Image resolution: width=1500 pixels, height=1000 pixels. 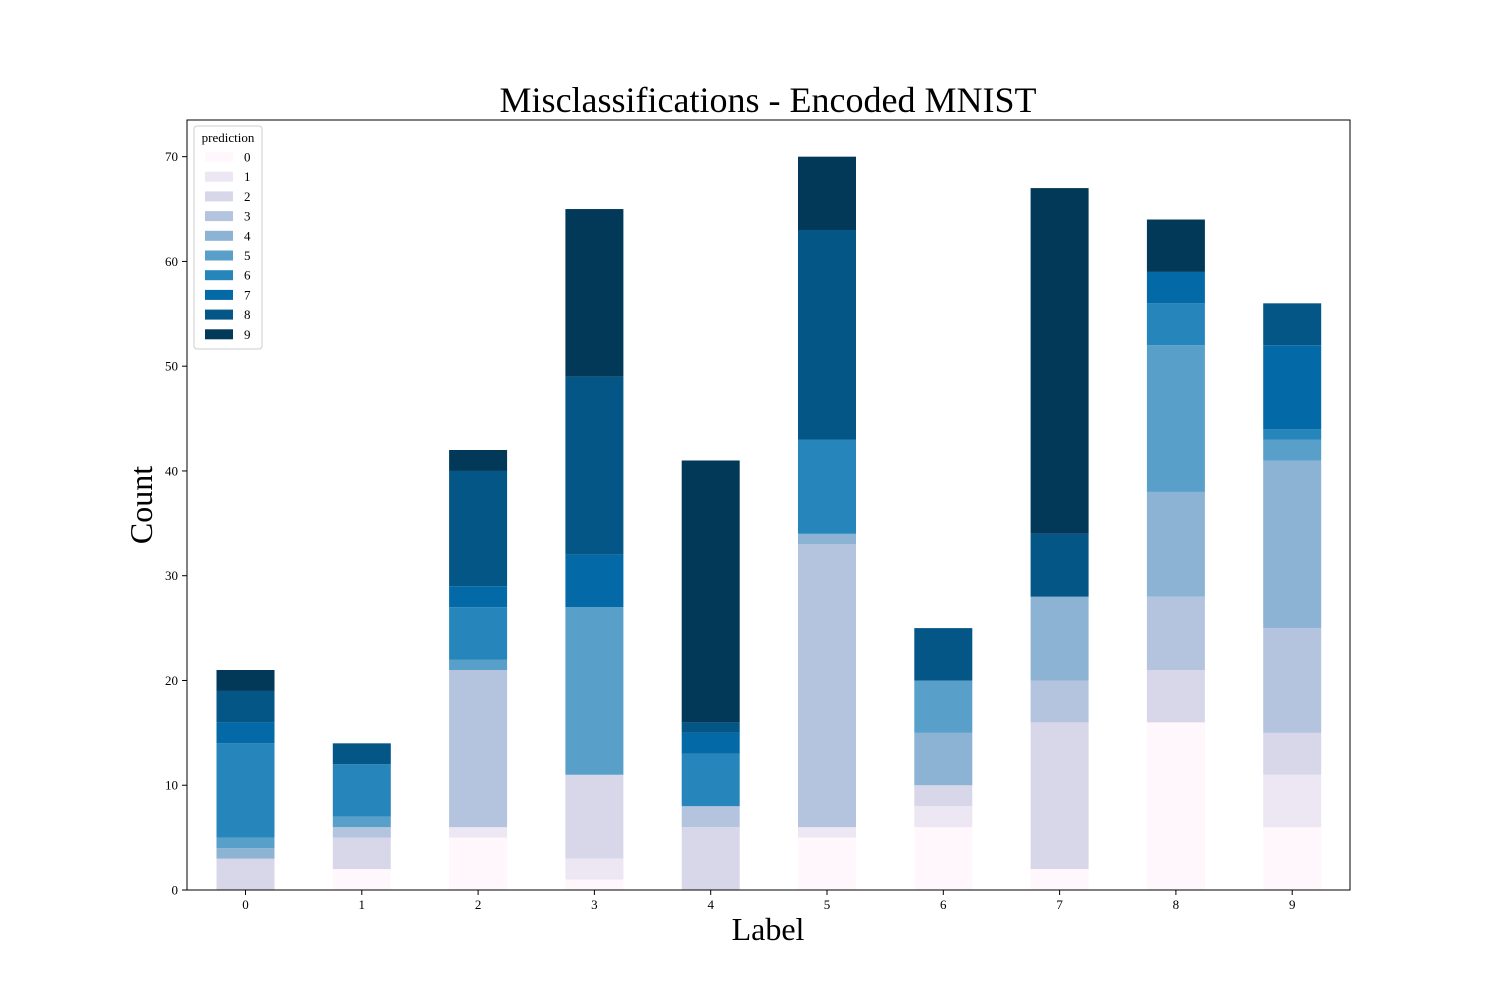 I want to click on y-tick-label: 30, so click(x=171, y=575).